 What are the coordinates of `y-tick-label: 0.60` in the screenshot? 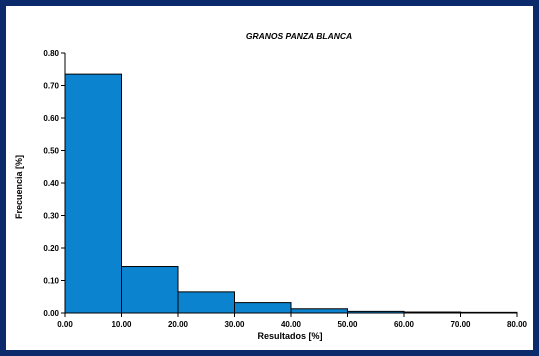 It's located at (51, 118).